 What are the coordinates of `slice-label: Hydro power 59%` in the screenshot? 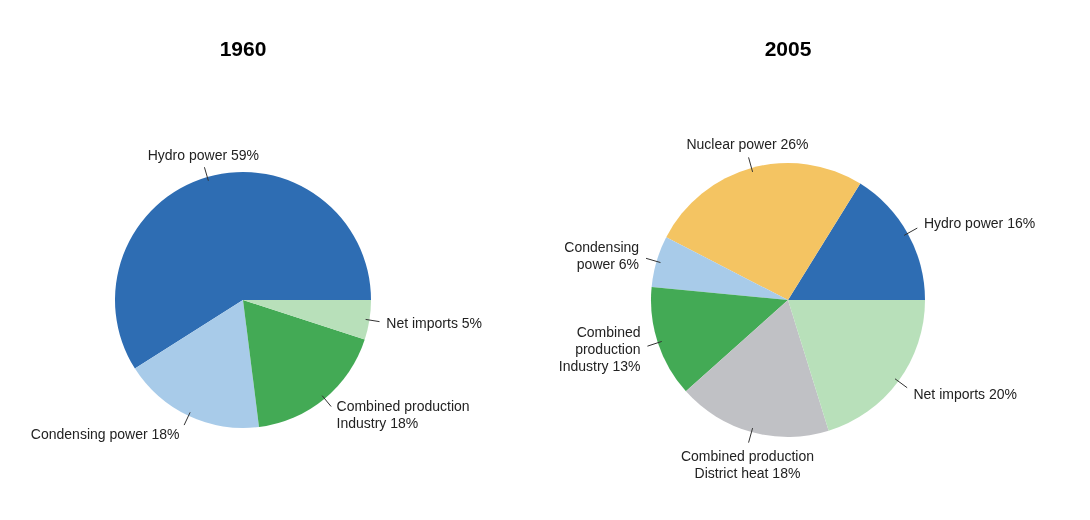 It's located at (203, 154).